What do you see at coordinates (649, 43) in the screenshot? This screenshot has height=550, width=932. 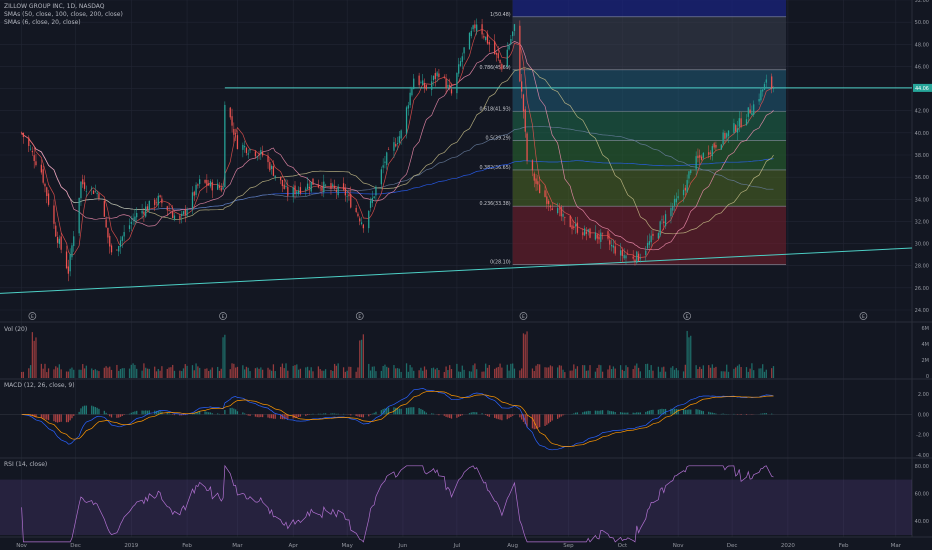 I see `fib-zone` at bounding box center [649, 43].